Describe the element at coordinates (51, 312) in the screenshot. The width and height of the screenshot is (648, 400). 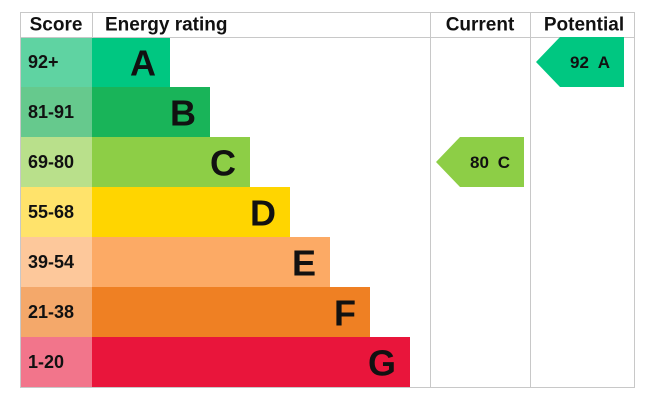
I see `score-label: 21-38` at that location.